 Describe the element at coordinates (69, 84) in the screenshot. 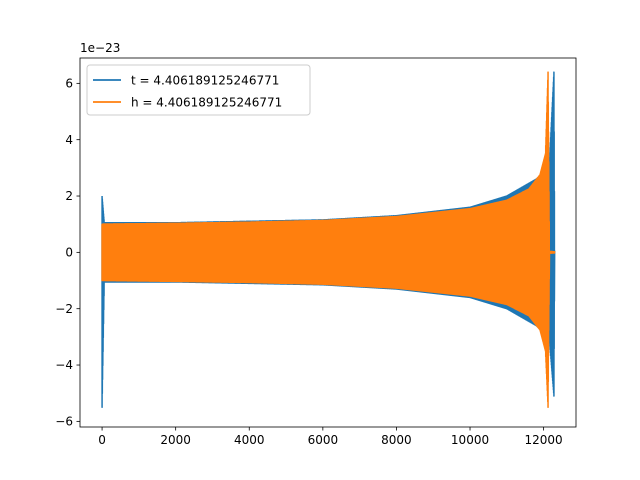

I see `y-tick-label: 6` at that location.